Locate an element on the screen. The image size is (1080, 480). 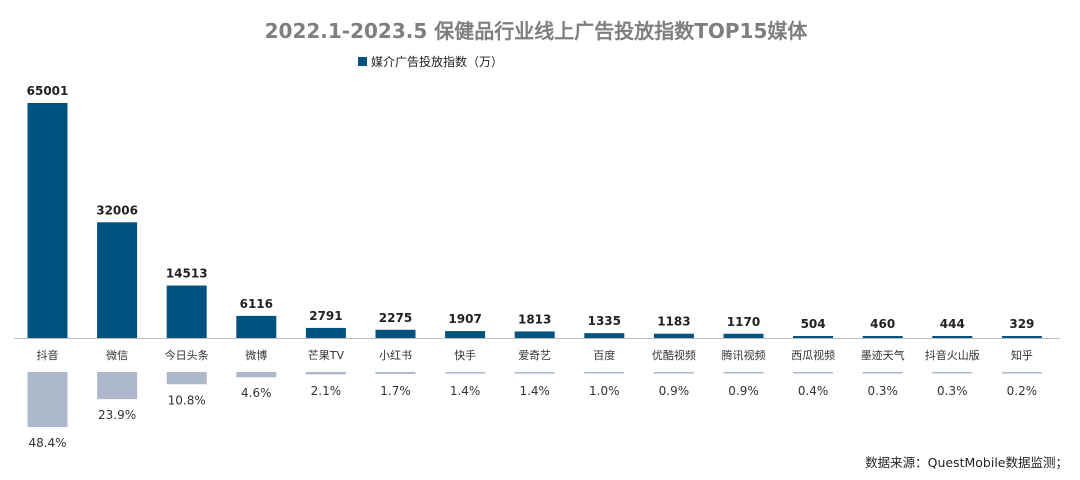
value-label: 65001 is located at coordinates (48, 91).